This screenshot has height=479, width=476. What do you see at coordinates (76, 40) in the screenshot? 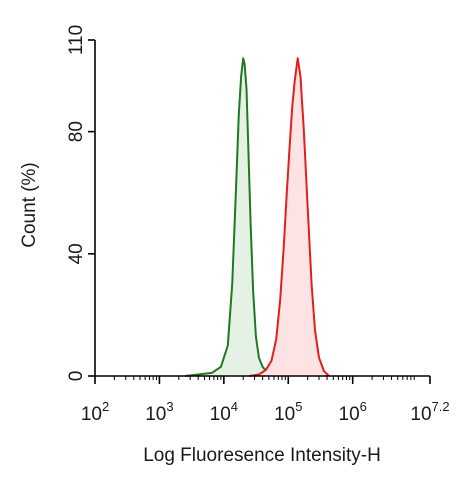
I see `y-tick-label: 110` at bounding box center [76, 40].